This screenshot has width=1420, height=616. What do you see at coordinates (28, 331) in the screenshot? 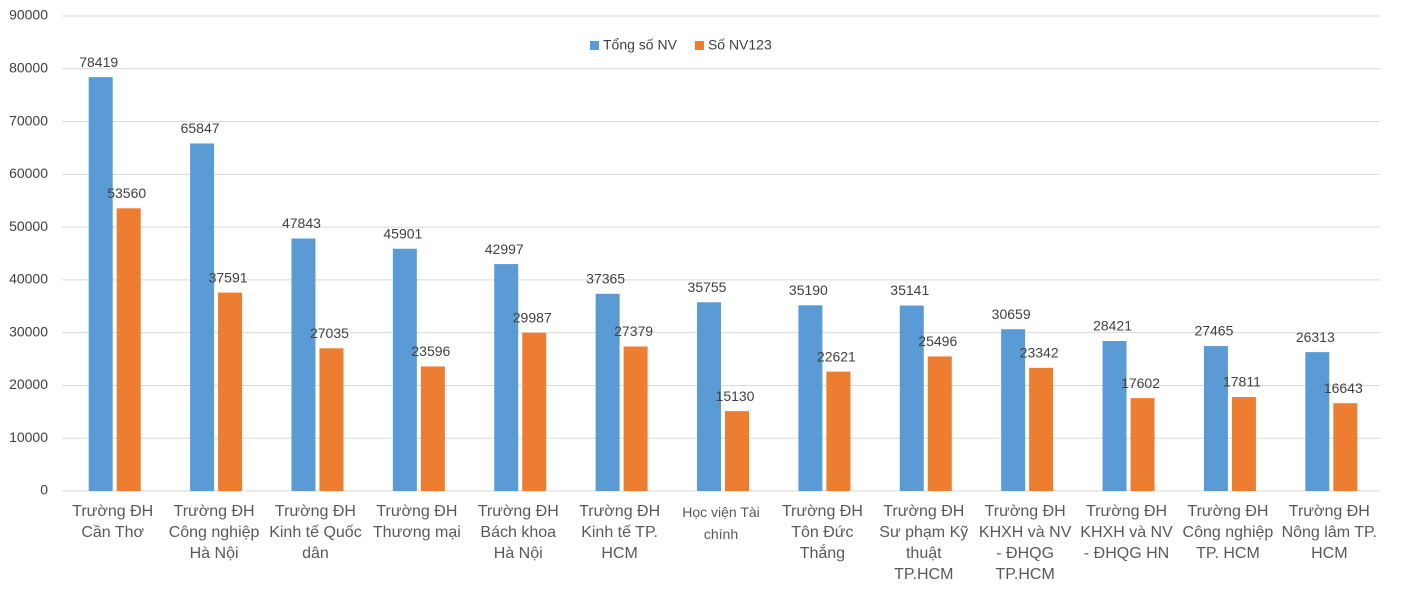
I see `y-tick-label: 30000` at bounding box center [28, 331].